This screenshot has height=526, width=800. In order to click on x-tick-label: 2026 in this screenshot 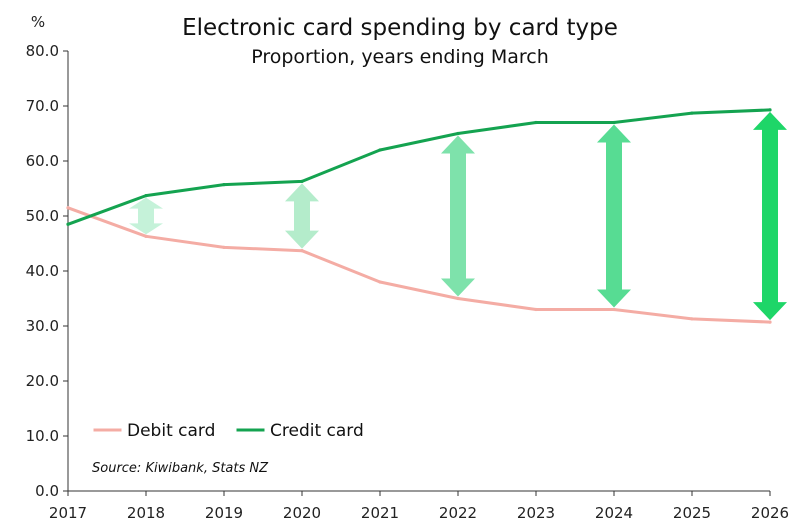, I will do `click(770, 513)`.